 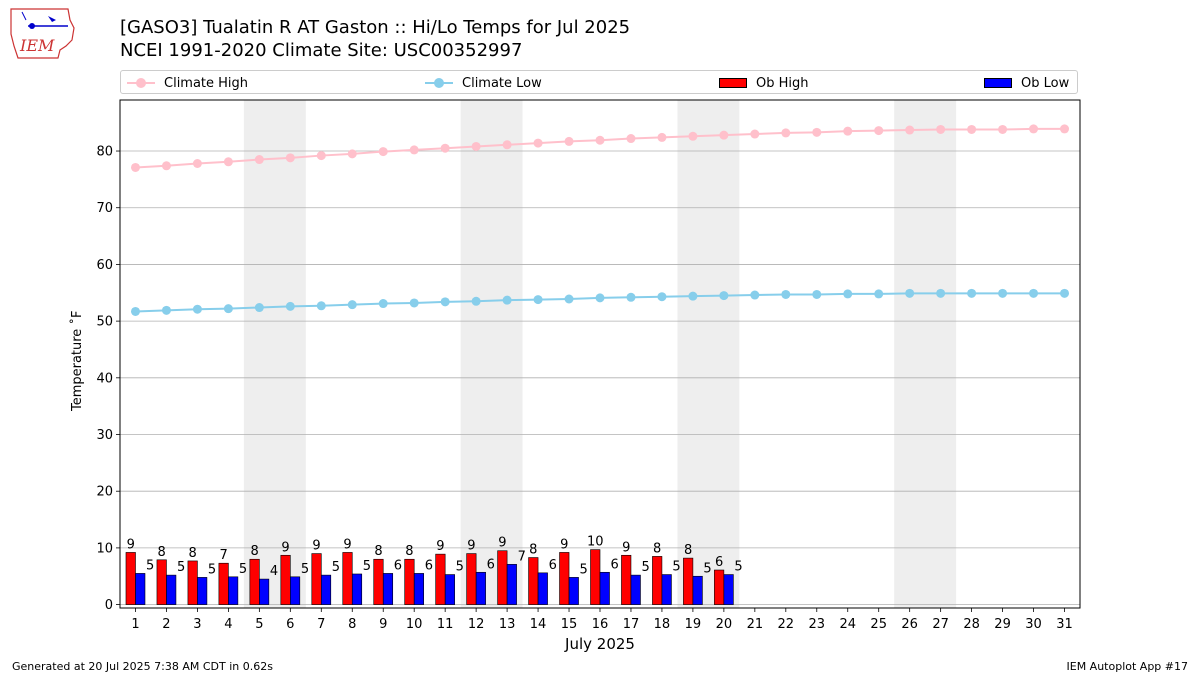 I want to click on y-tick-label: 60, so click(x=104, y=265).